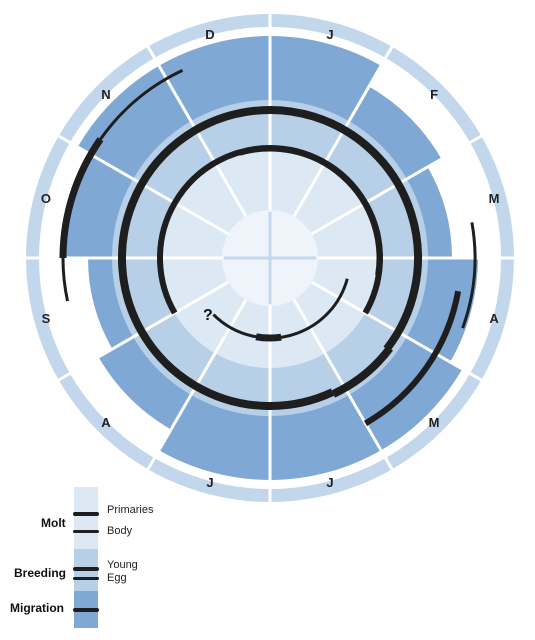 The width and height of the screenshot is (535, 640). I want to click on arc-migration-autumn, so click(81, 198).